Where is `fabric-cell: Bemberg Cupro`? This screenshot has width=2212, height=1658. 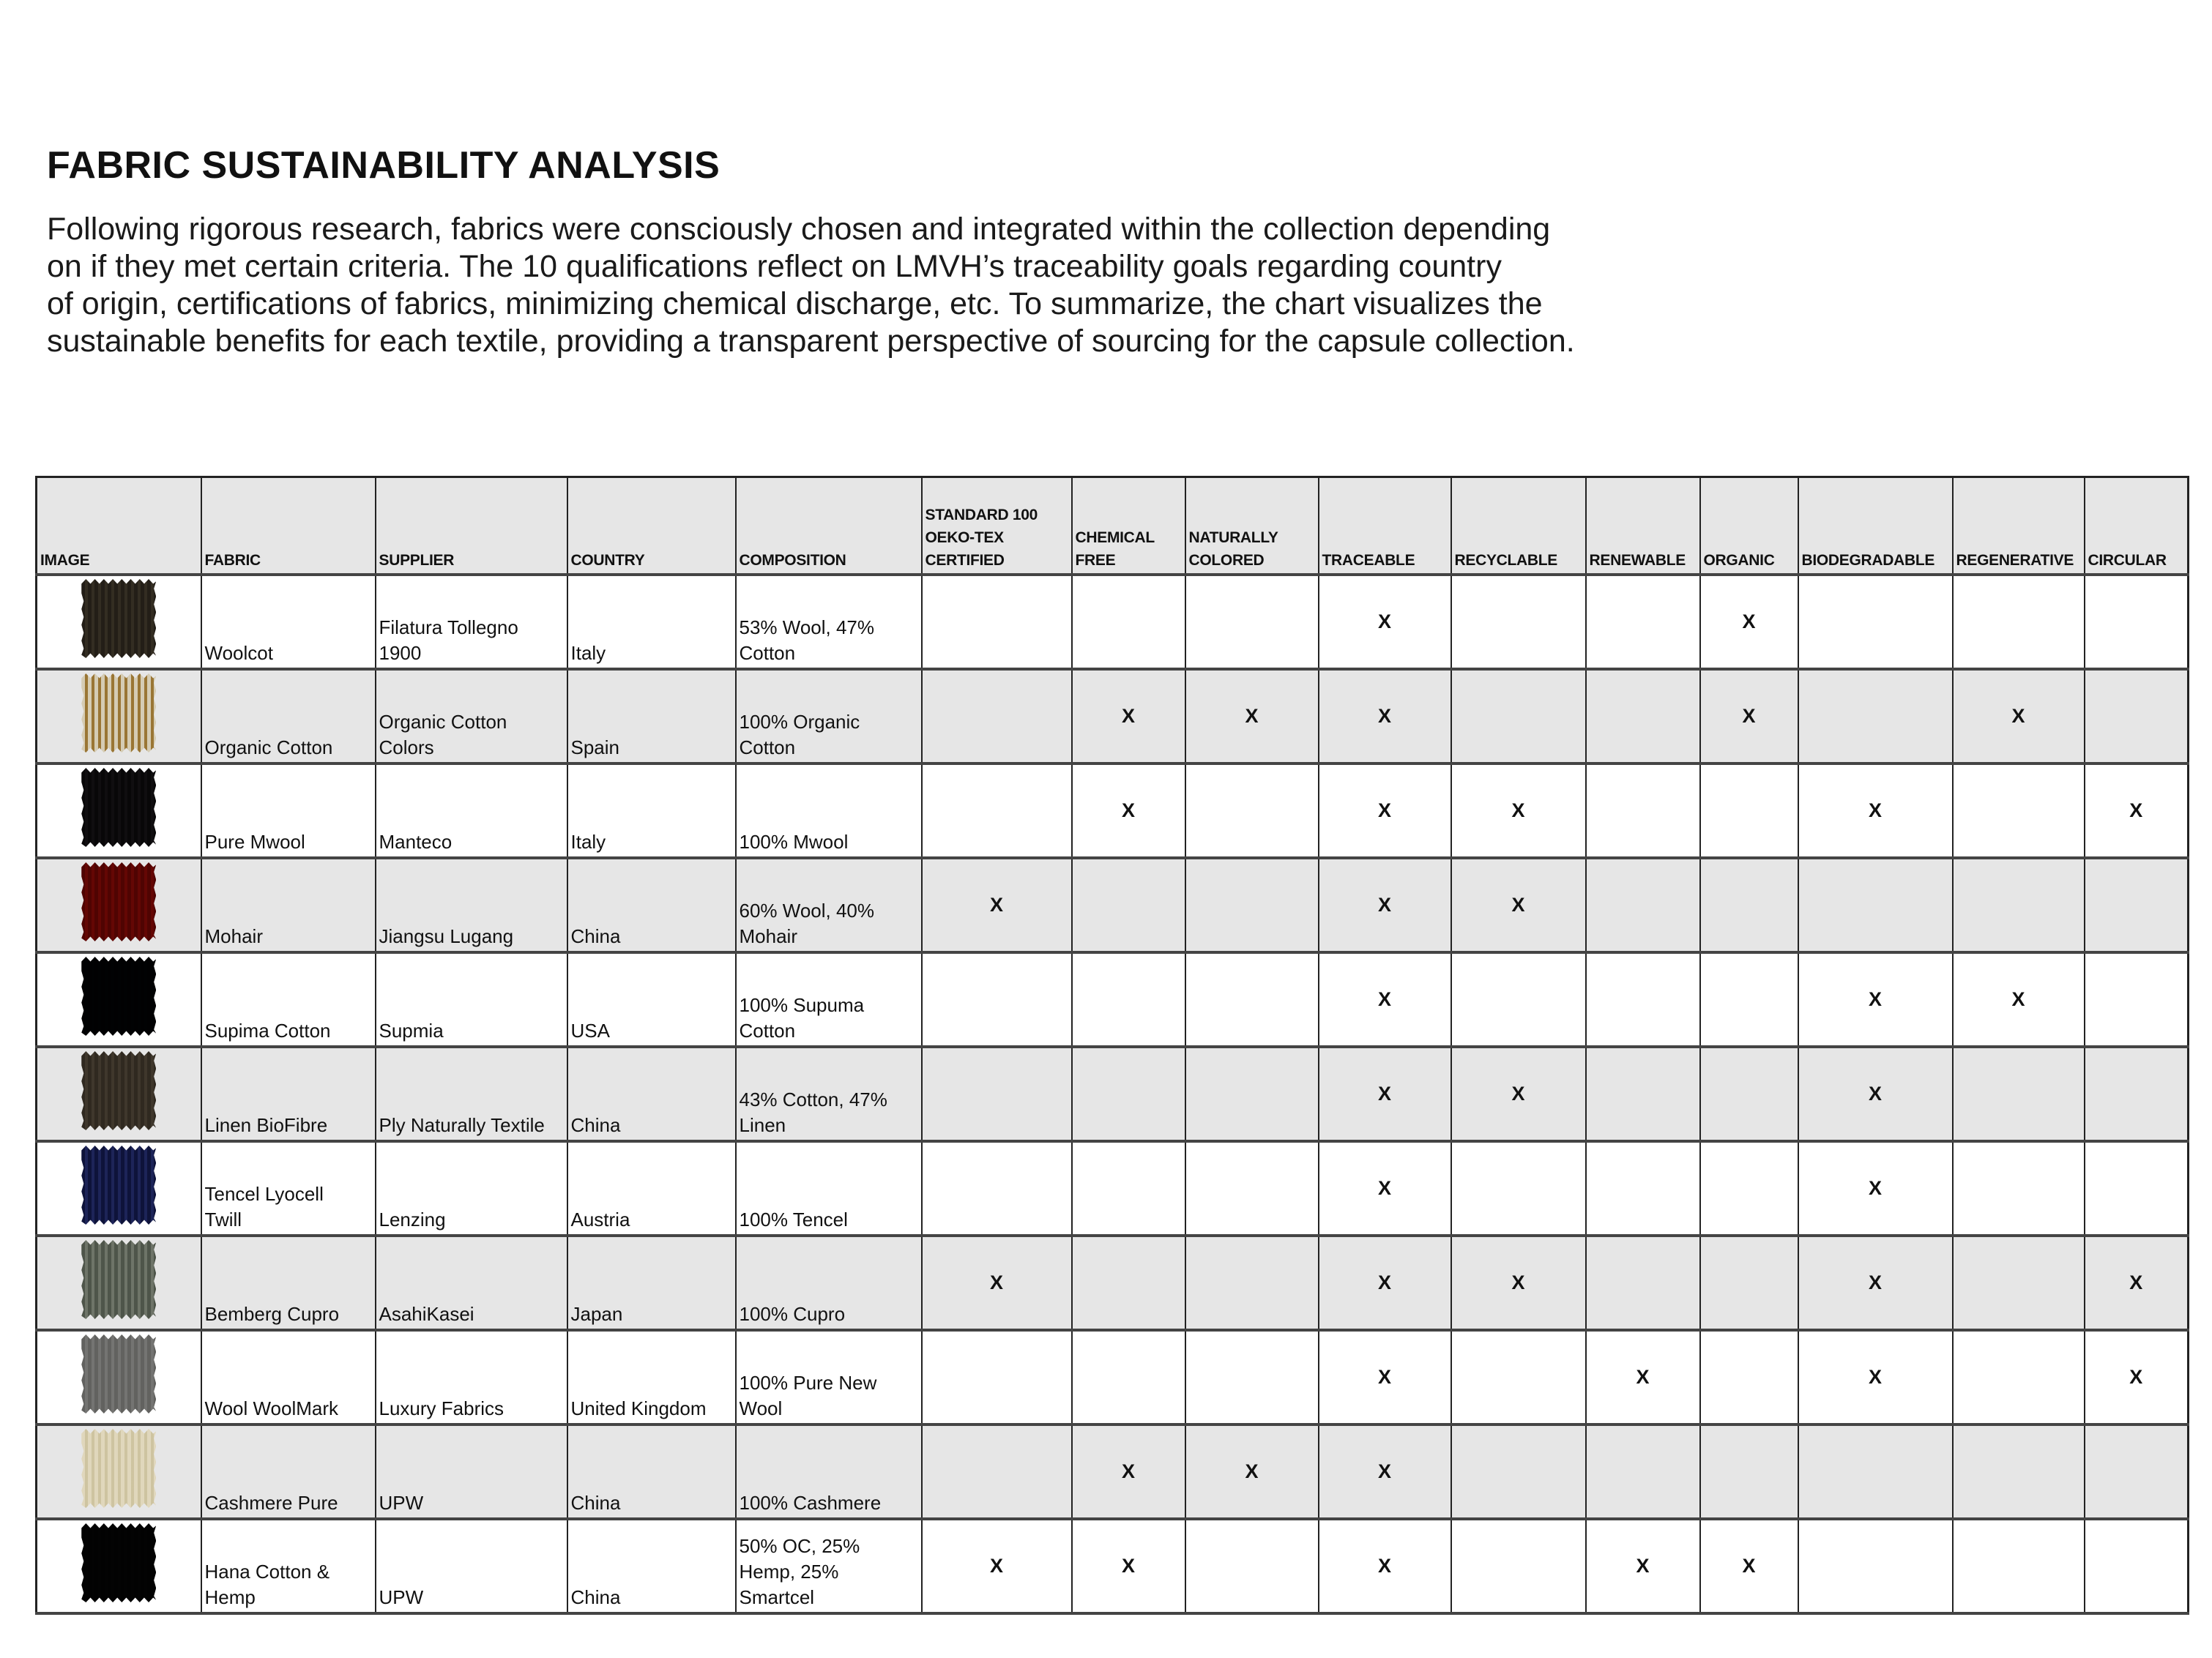
fabric-cell: Bemberg Cupro is located at coordinates (288, 1284).